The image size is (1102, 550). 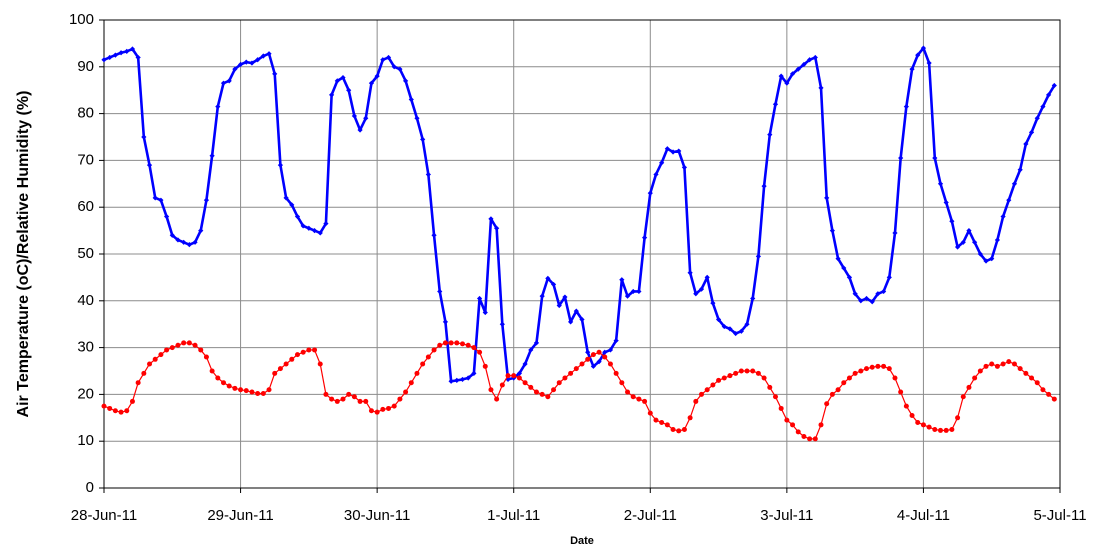 What do you see at coordinates (513, 515) in the screenshot?
I see `x-tick-label: 1-Jul-11` at bounding box center [513, 515].